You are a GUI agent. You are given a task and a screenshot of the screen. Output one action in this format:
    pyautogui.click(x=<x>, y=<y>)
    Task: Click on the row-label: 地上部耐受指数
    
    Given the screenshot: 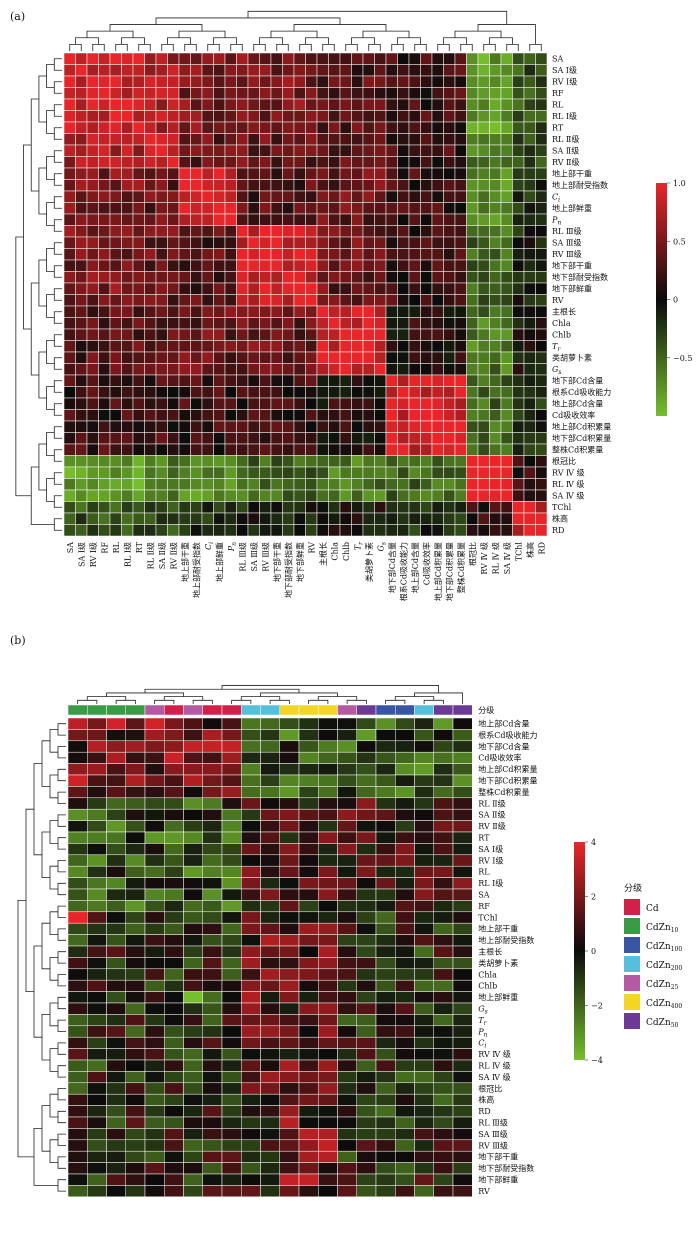 What is the action you would take?
    pyautogui.click(x=580, y=185)
    